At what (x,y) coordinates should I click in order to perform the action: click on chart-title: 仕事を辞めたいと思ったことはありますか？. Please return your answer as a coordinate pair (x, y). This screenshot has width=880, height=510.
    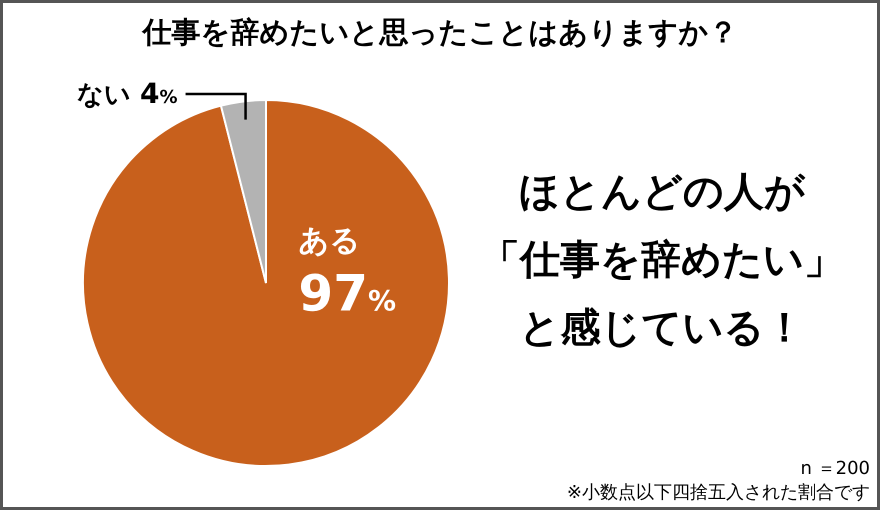
    Looking at the image, I should click on (439, 32).